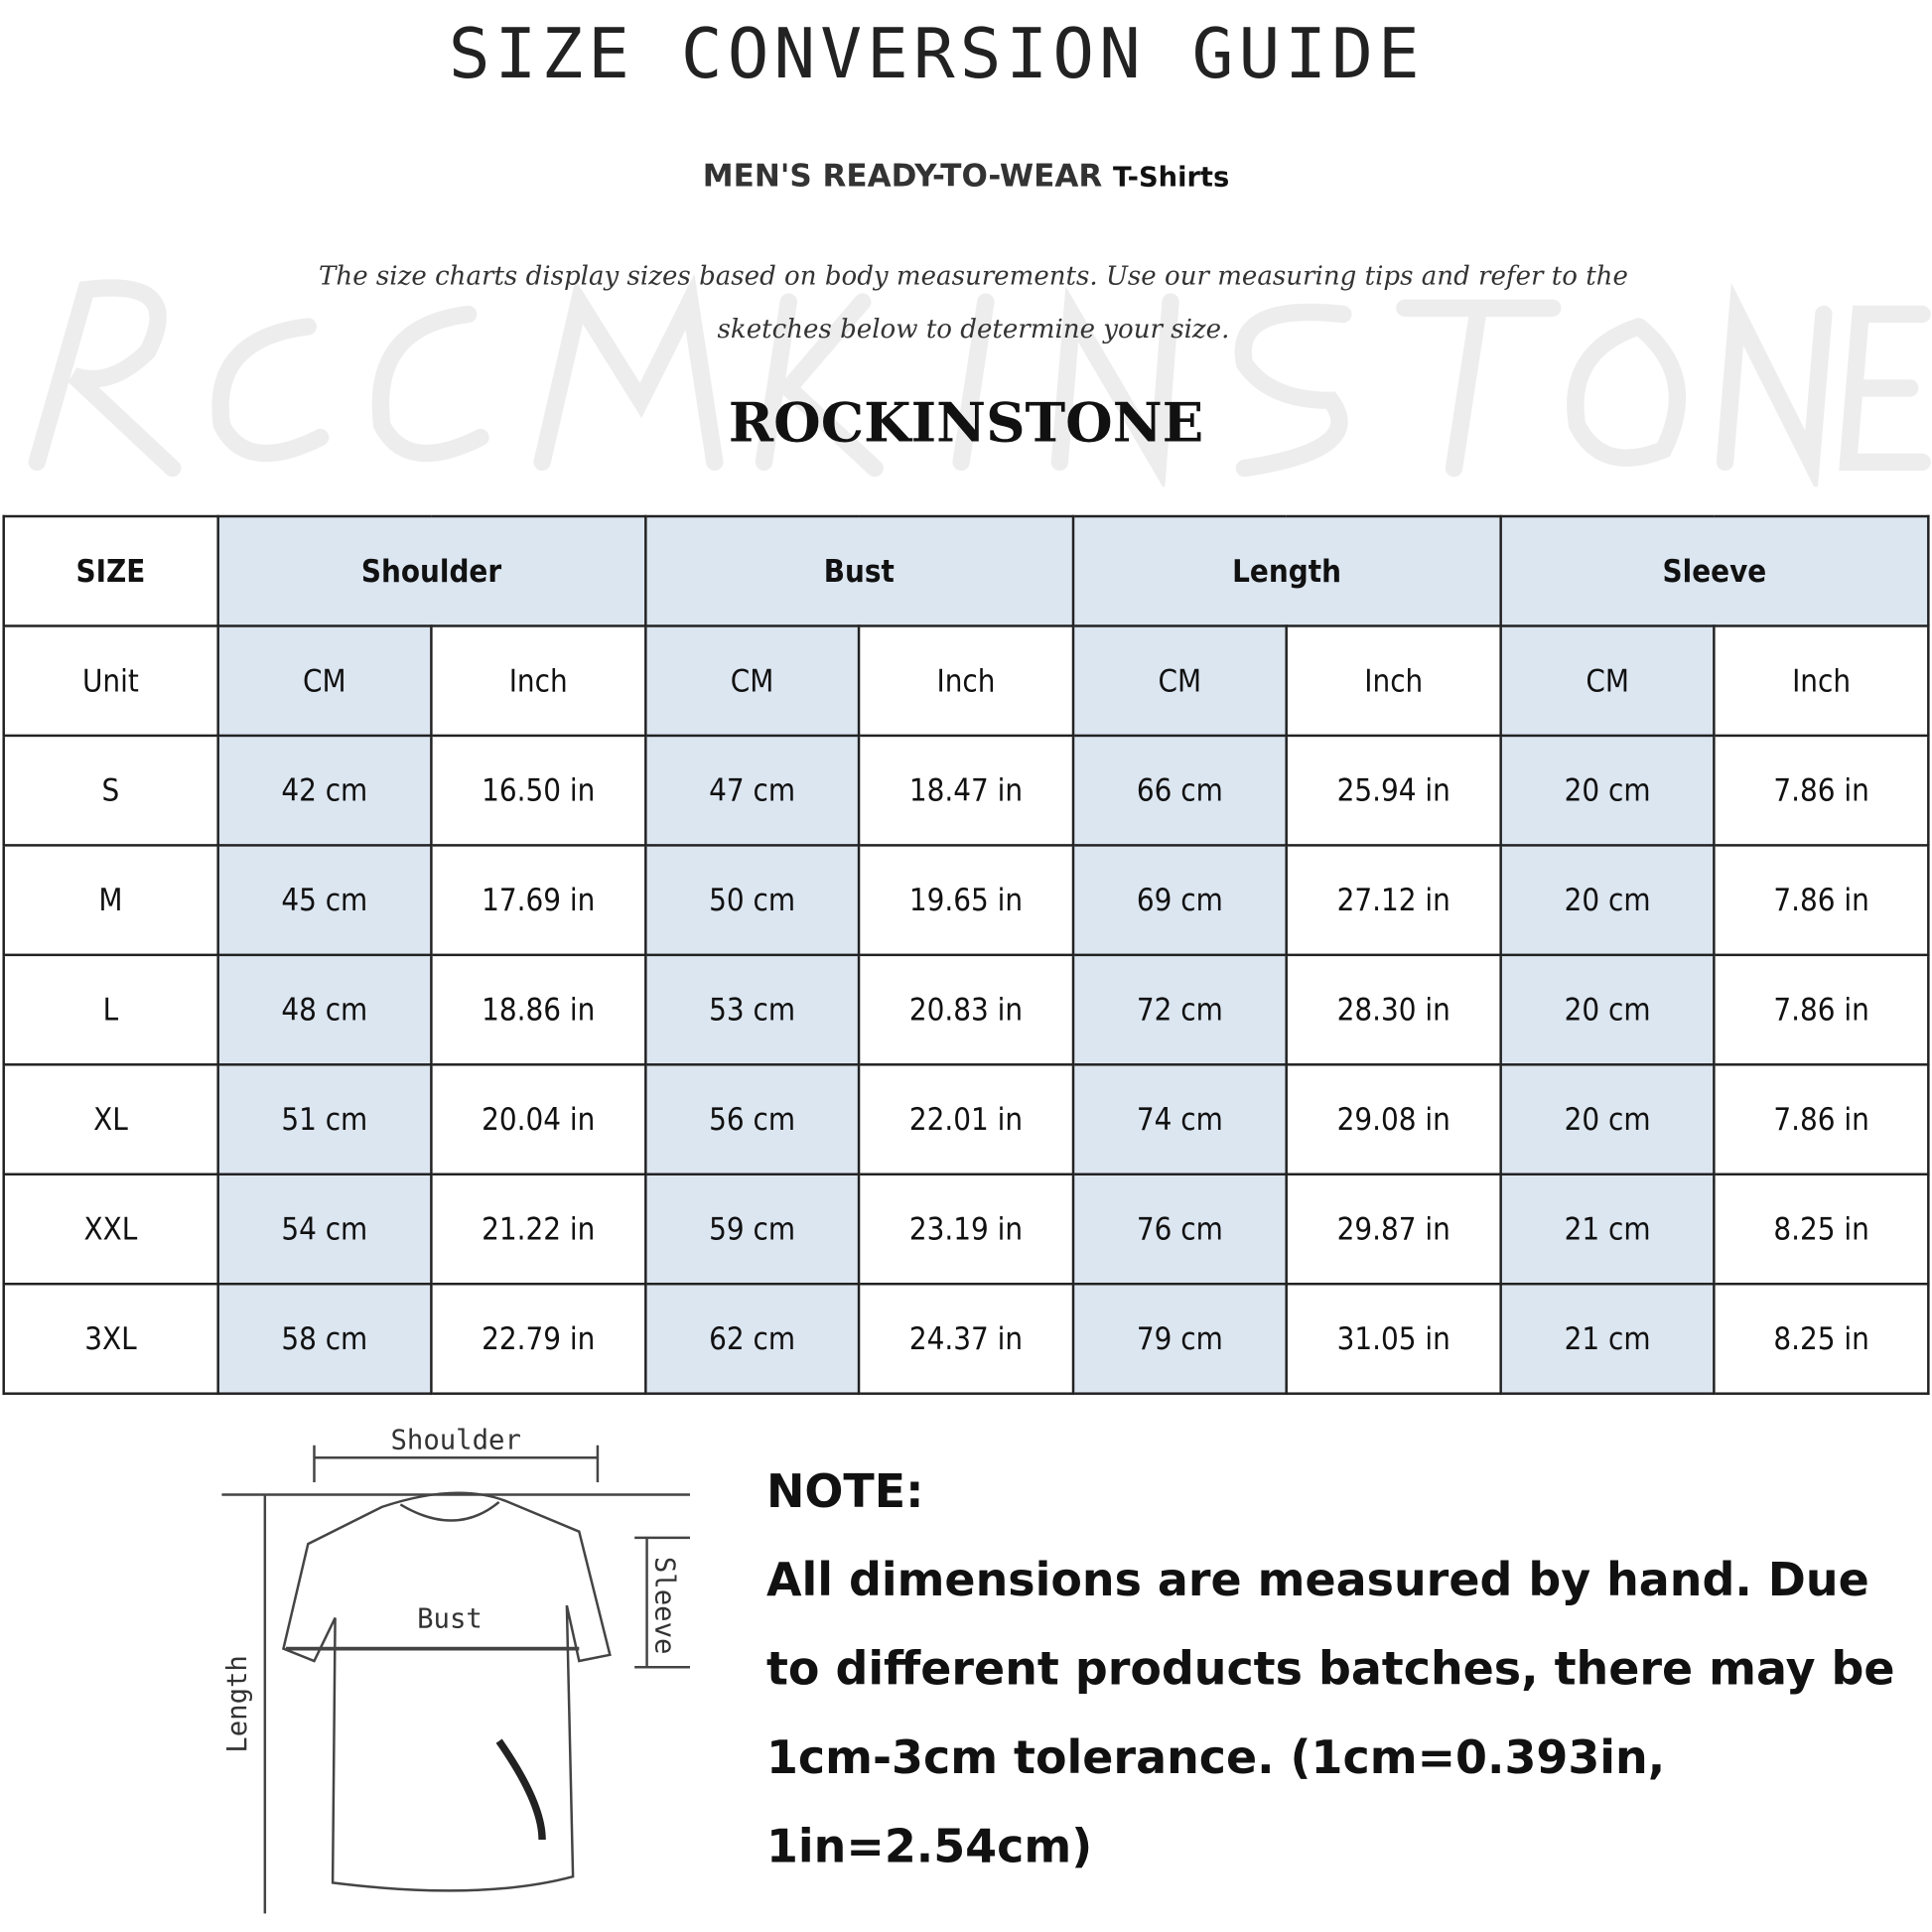  Describe the element at coordinates (538, 1339) in the screenshot. I see `value-cell: 22.79 in` at that location.